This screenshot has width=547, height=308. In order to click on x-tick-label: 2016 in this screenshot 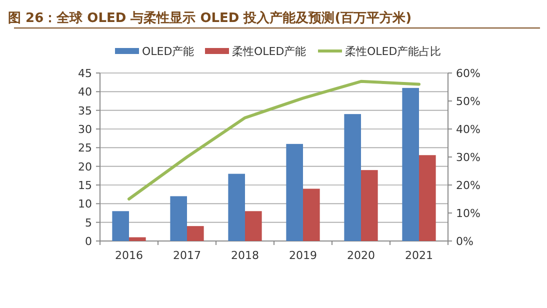, I will do `click(129, 255)`.